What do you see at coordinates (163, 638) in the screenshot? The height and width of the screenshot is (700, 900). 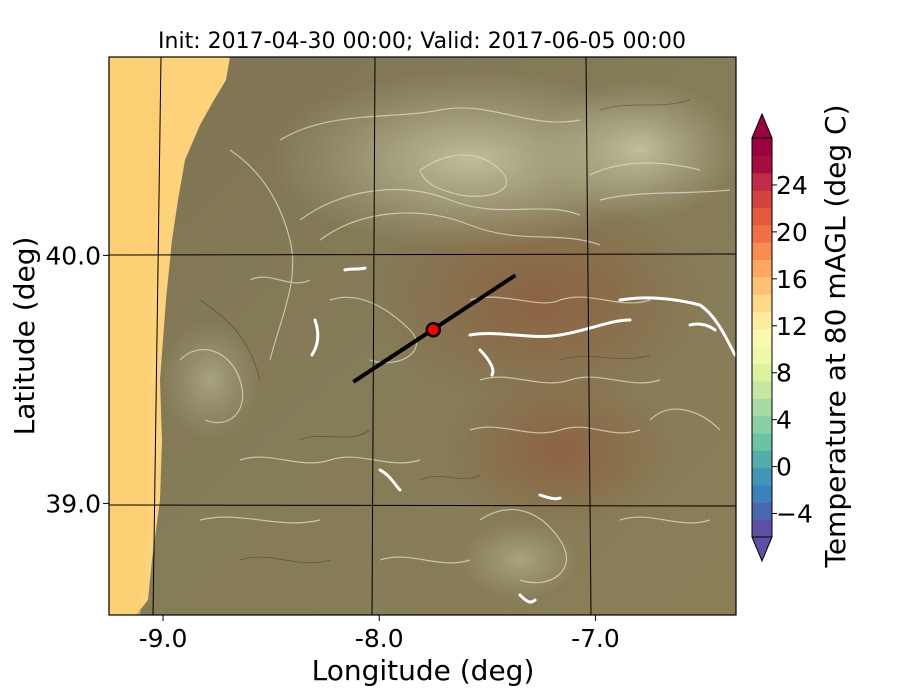 I see `x-tick-label: -9.0` at bounding box center [163, 638].